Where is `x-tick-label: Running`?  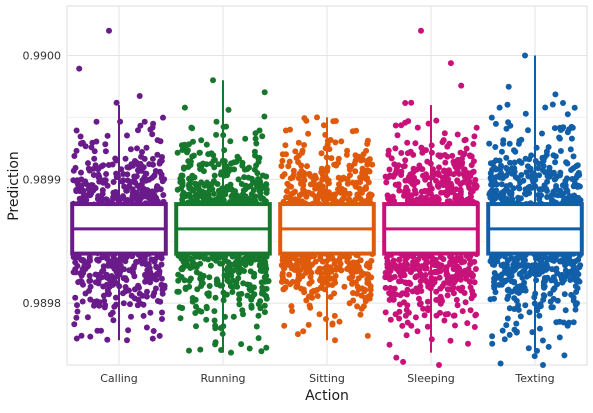
x-tick-label: Running is located at coordinates (222, 378).